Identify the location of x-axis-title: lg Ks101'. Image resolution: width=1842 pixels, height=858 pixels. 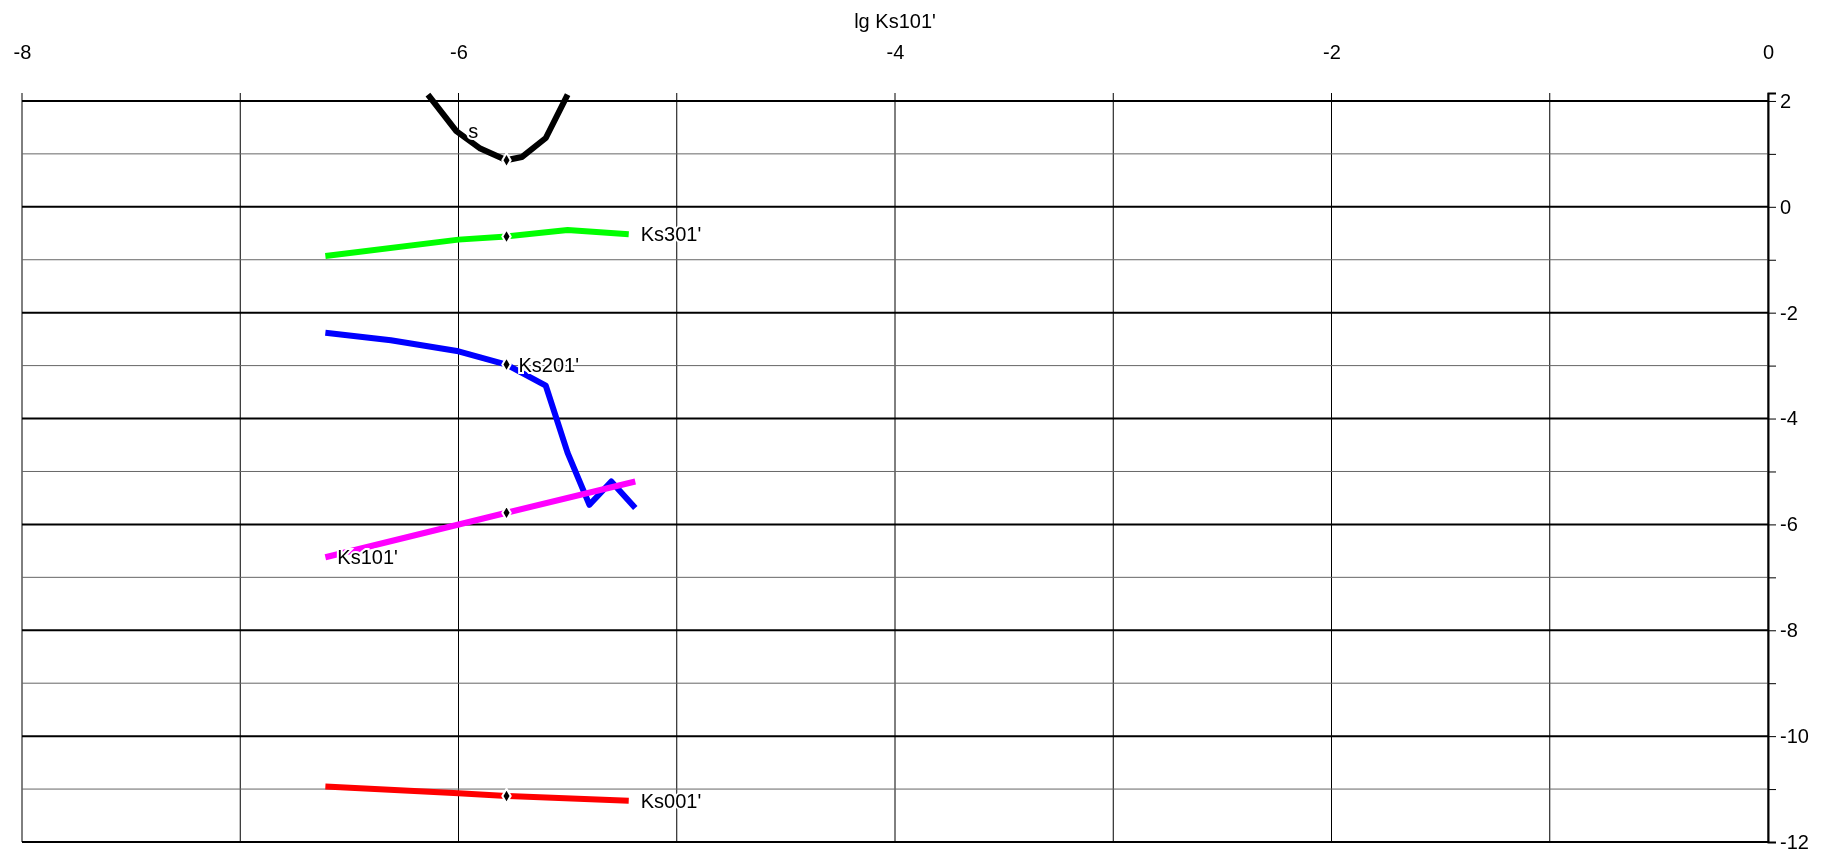
(895, 21).